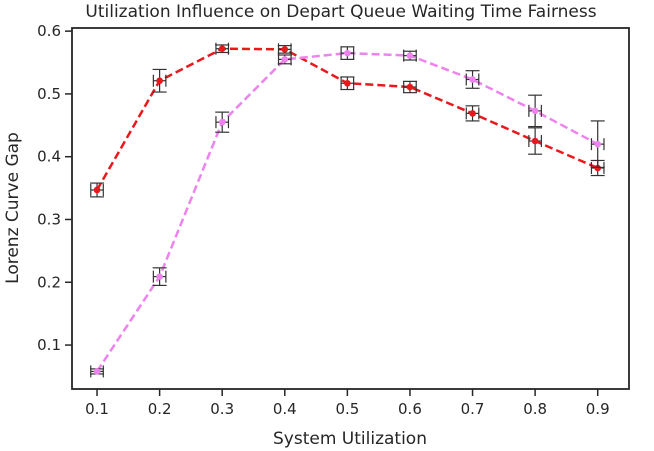 This screenshot has width=654, height=451. Describe the element at coordinates (49, 157) in the screenshot. I see `y-tick-label: 0.4` at that location.